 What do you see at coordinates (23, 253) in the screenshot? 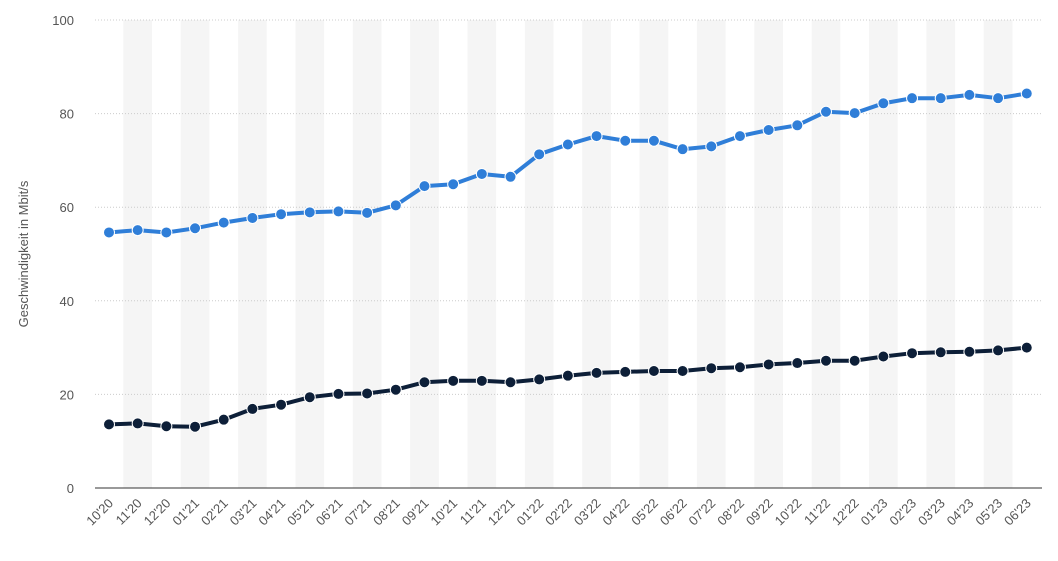
I see `y-axis-title: Geschwindigkeit in Mbit/s` at bounding box center [23, 253].